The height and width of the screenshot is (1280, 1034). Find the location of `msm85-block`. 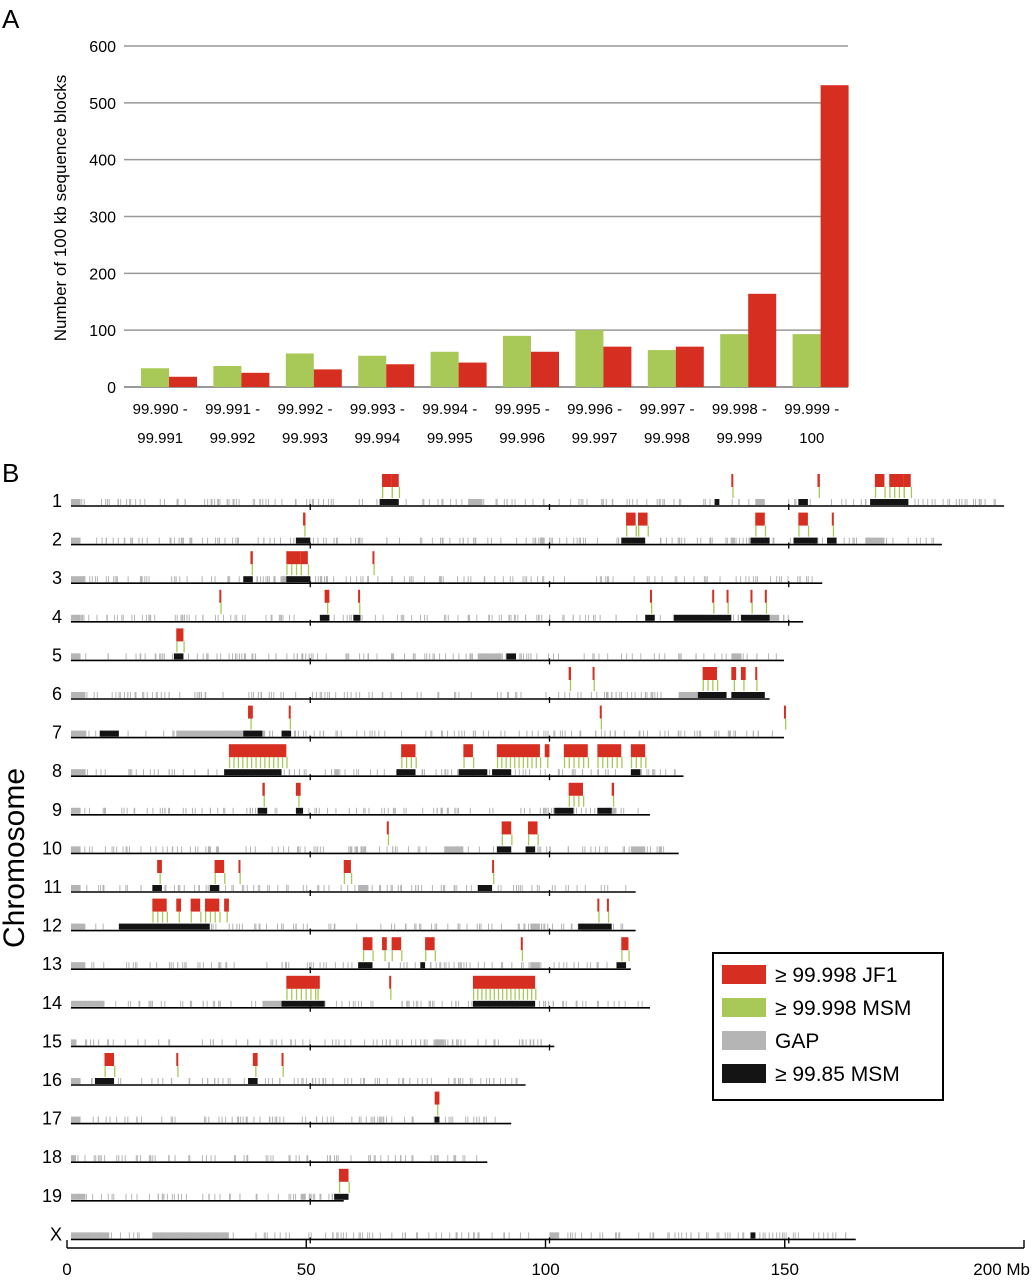

msm85-block is located at coordinates (473, 772).